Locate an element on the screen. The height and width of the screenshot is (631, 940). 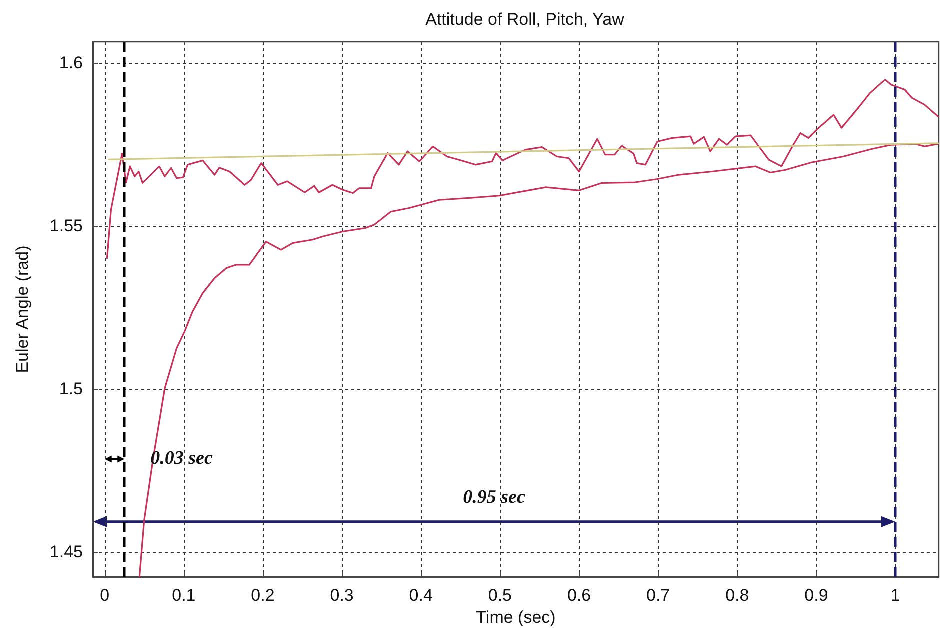
x-tick-label: 0.3 is located at coordinates (342, 595).